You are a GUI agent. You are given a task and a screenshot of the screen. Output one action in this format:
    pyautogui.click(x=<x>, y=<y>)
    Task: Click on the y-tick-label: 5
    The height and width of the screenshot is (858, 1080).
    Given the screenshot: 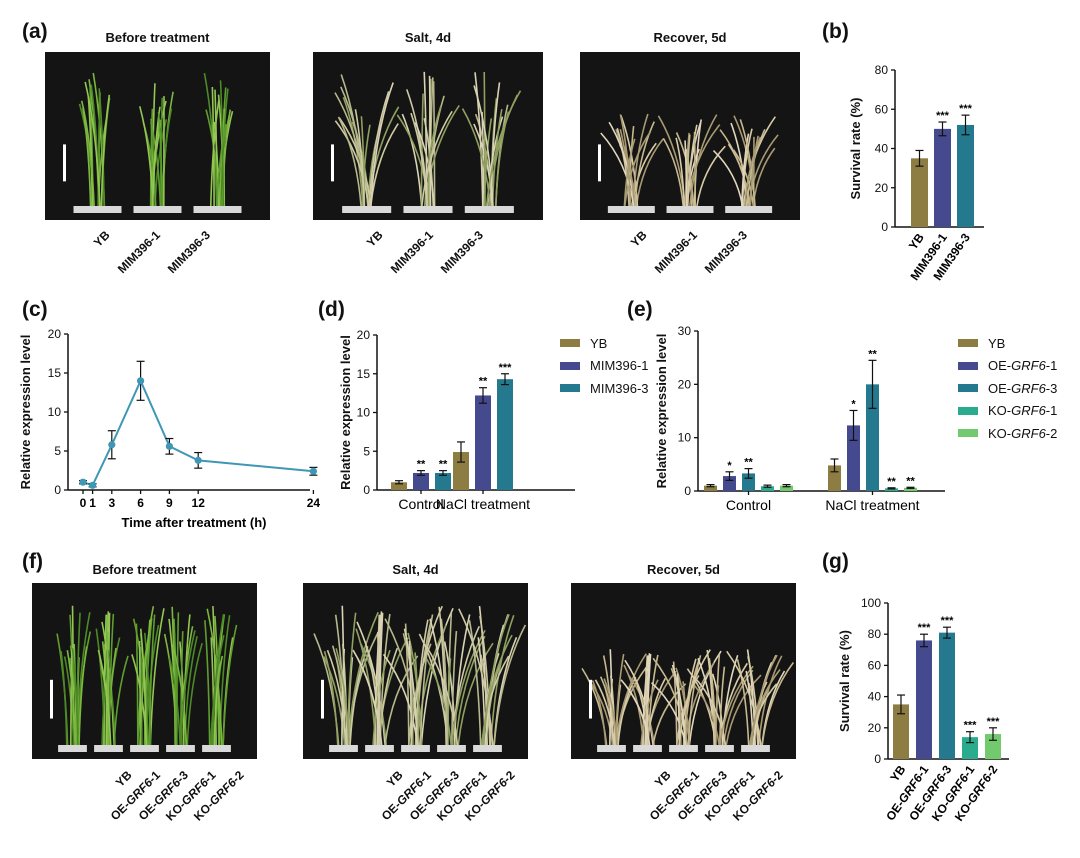 What is the action you would take?
    pyautogui.click(x=366, y=451)
    